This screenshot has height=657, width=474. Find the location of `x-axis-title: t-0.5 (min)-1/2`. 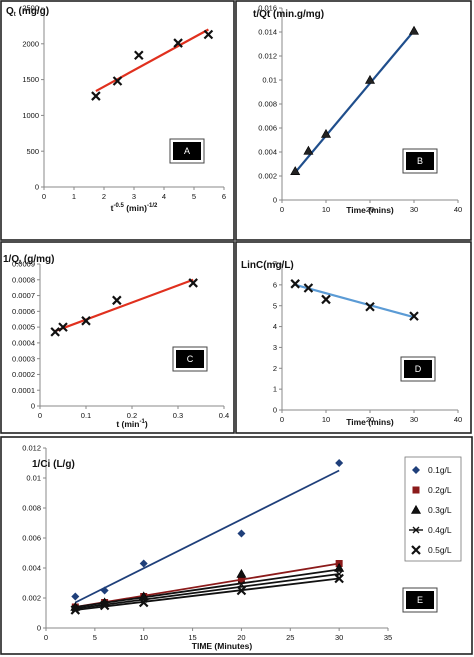

x-axis-title: t-0.5 (min)-1/2 is located at coordinates (134, 208).